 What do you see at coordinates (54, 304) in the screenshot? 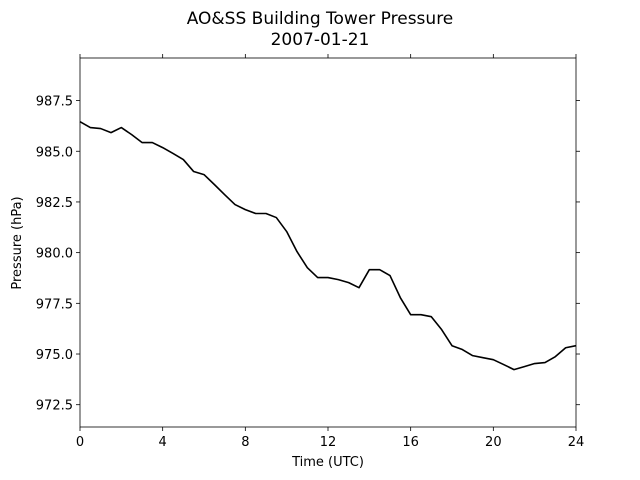
I see `y-tick-label: 977.5` at bounding box center [54, 304].